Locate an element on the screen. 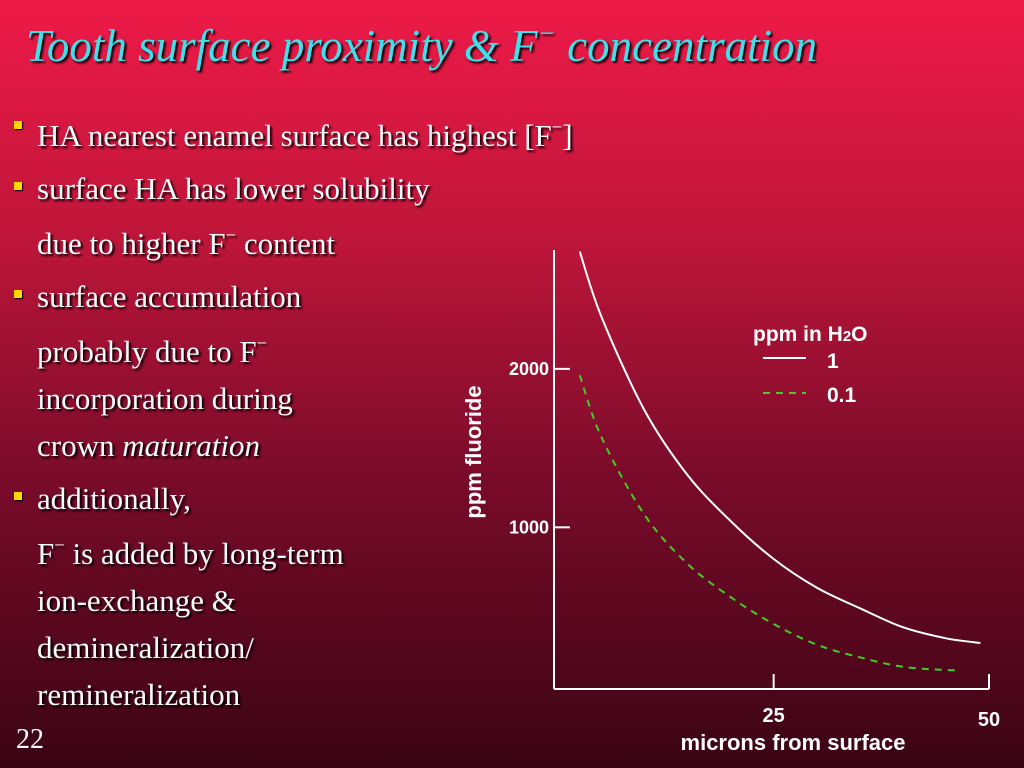 Image resolution: width=1024 pixels, height=768 pixels. bullet-line: surface HA has lower solubility is located at coordinates (303, 188).